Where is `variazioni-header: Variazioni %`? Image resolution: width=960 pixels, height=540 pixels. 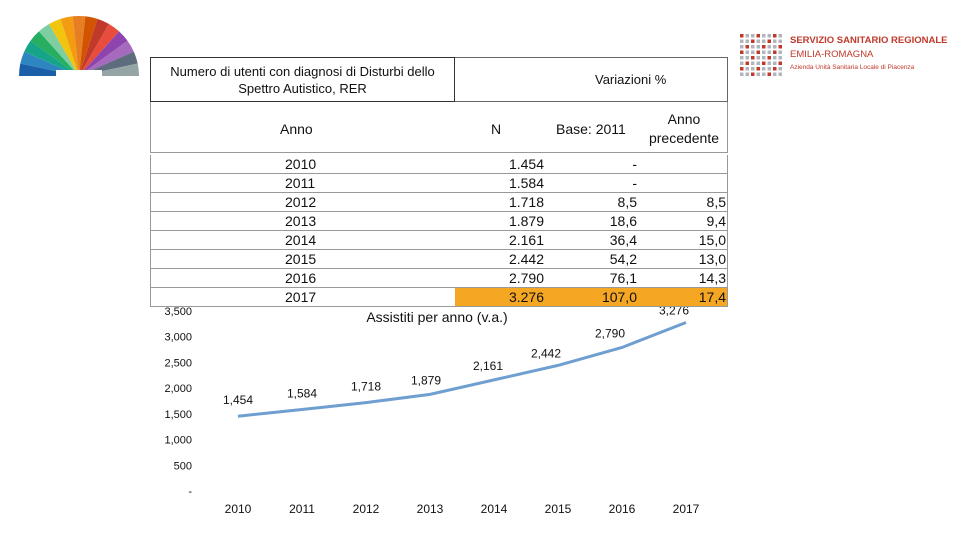 variazioni-header: Variazioni % is located at coordinates (591, 79).